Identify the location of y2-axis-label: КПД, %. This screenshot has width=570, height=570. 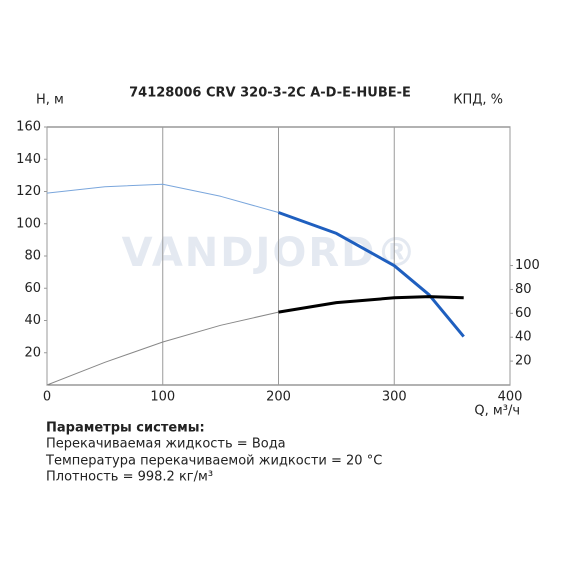
(478, 100).